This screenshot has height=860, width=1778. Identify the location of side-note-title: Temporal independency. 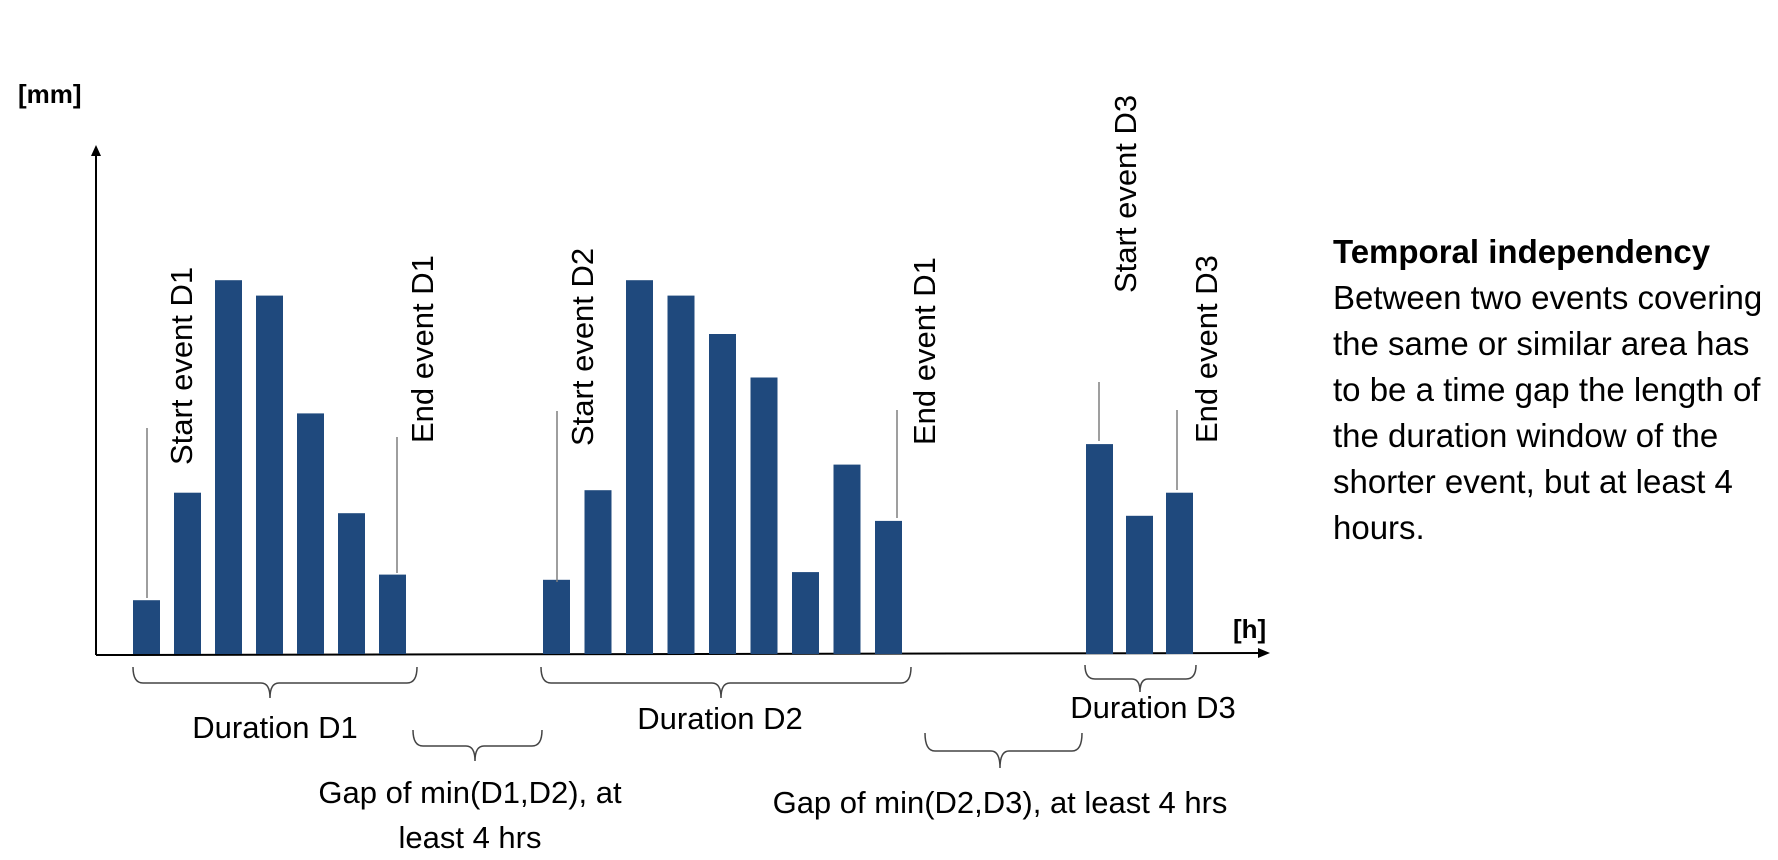
(1522, 251).